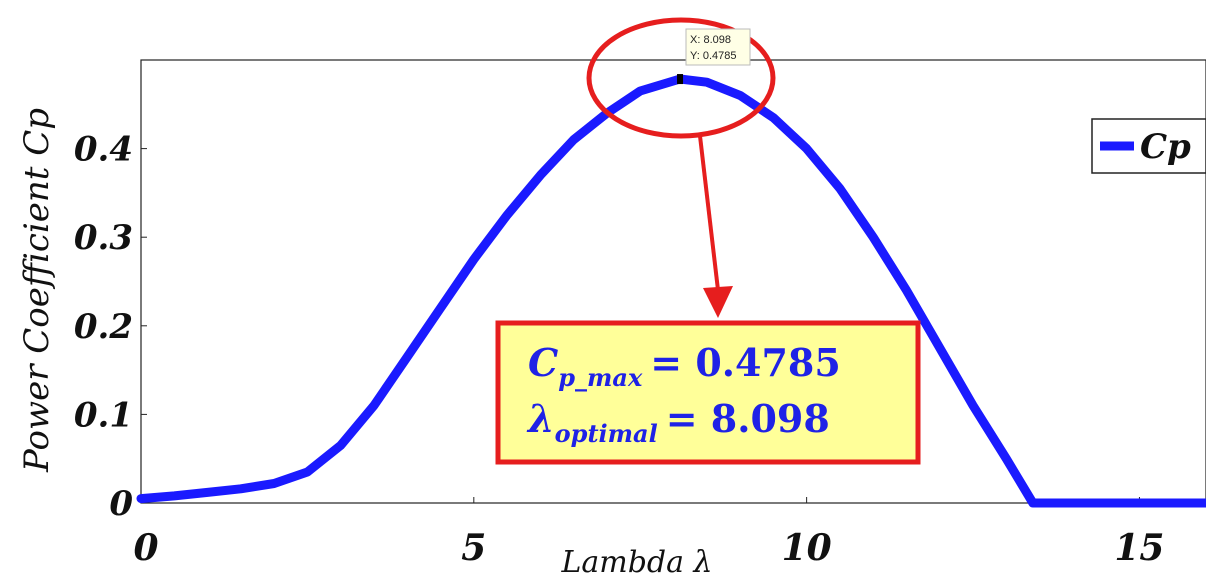 The width and height of the screenshot is (1206, 576). What do you see at coordinates (103, 415) in the screenshot?
I see `y-tick-label: 0.1` at bounding box center [103, 415].